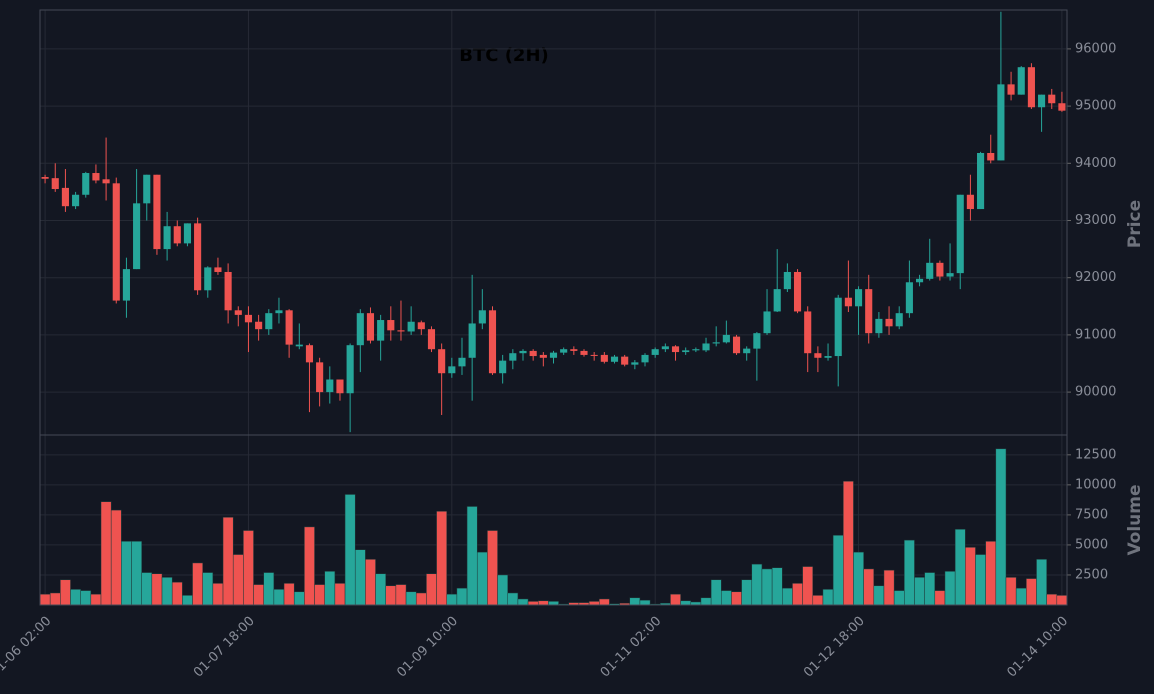  I want to click on y-tick-label: 90000, so click(1095, 392).